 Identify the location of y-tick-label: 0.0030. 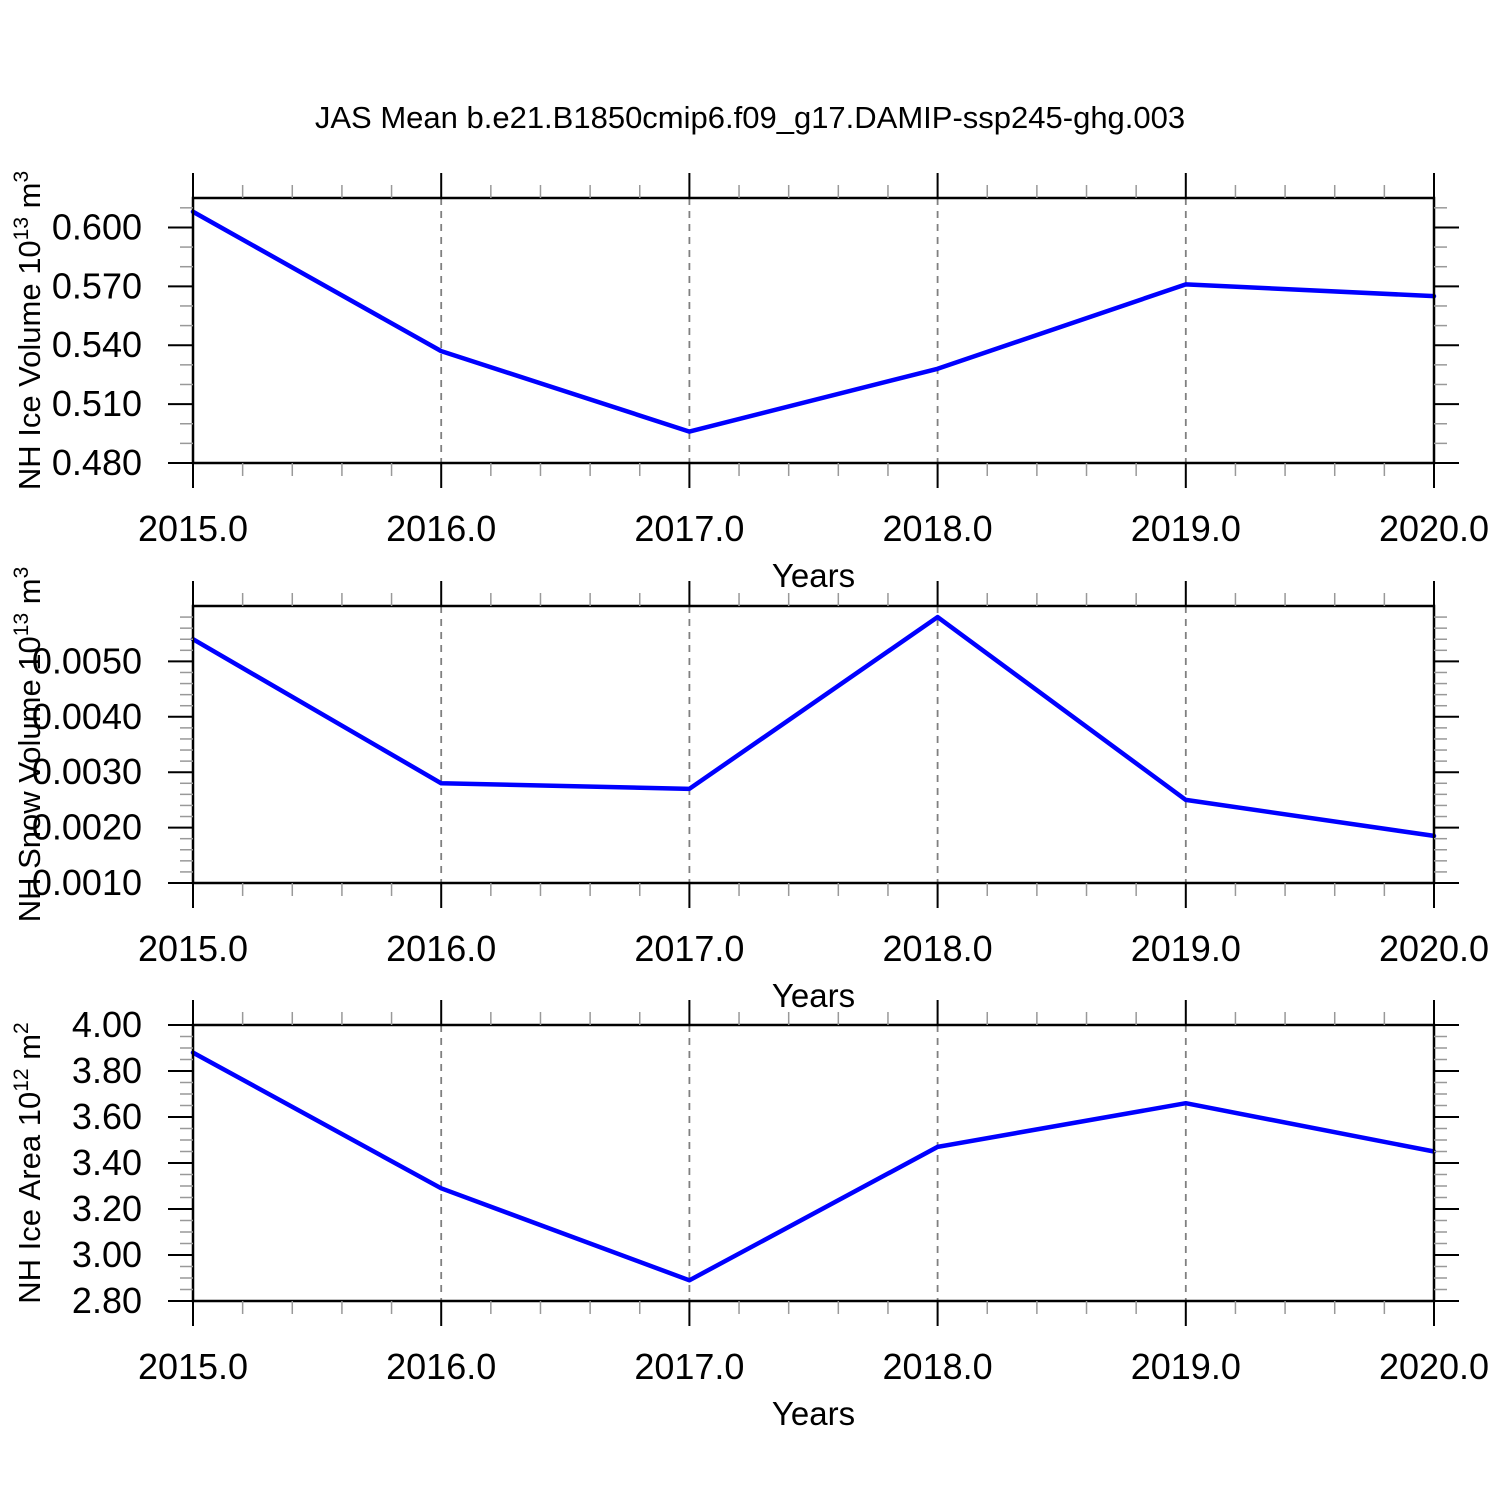
(87, 771).